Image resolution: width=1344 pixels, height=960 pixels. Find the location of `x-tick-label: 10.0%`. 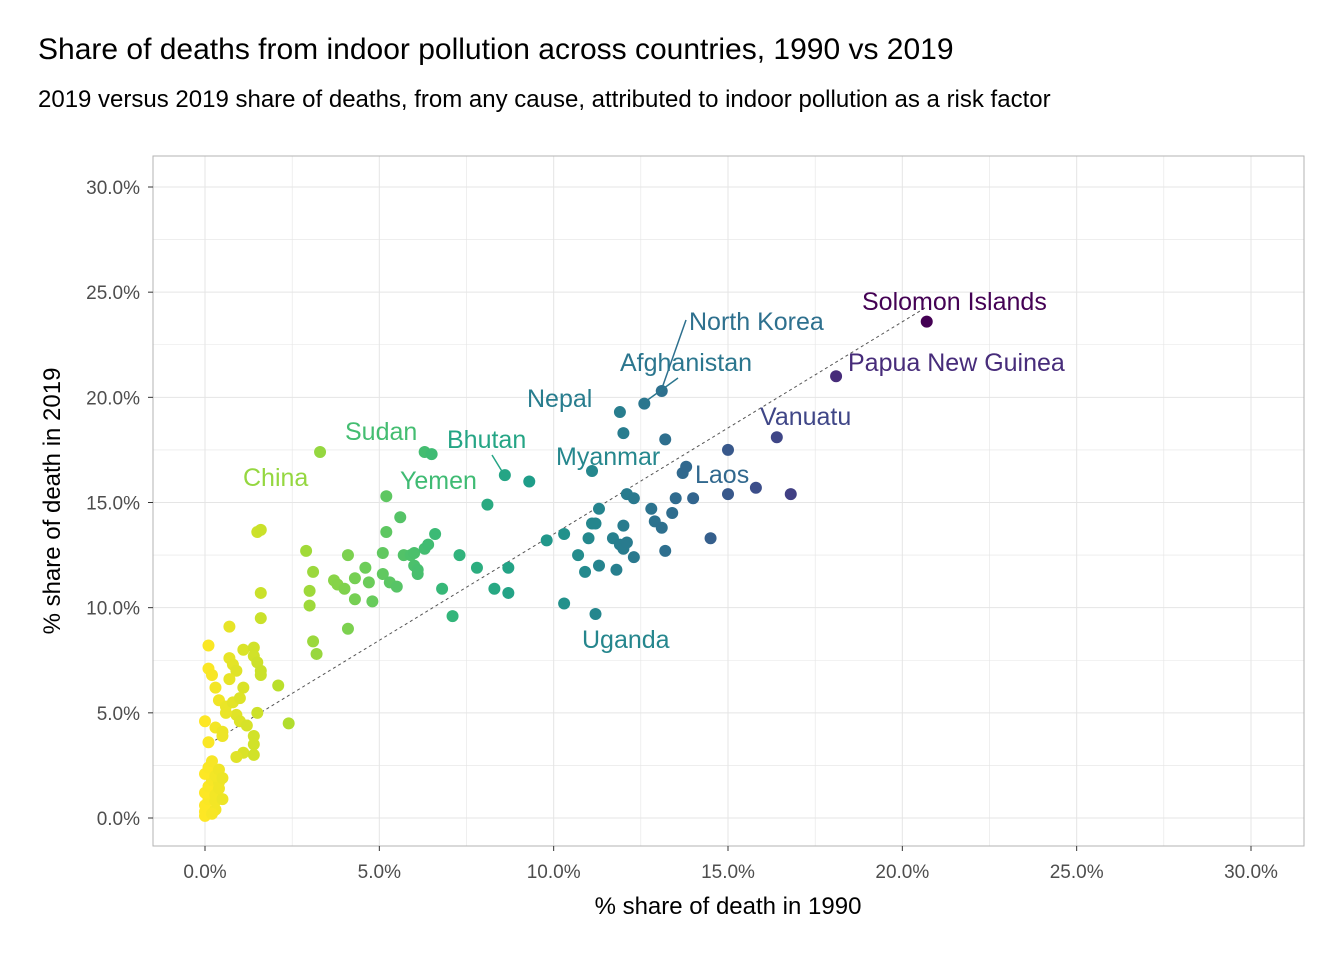

x-tick-label: 10.0% is located at coordinates (554, 872).